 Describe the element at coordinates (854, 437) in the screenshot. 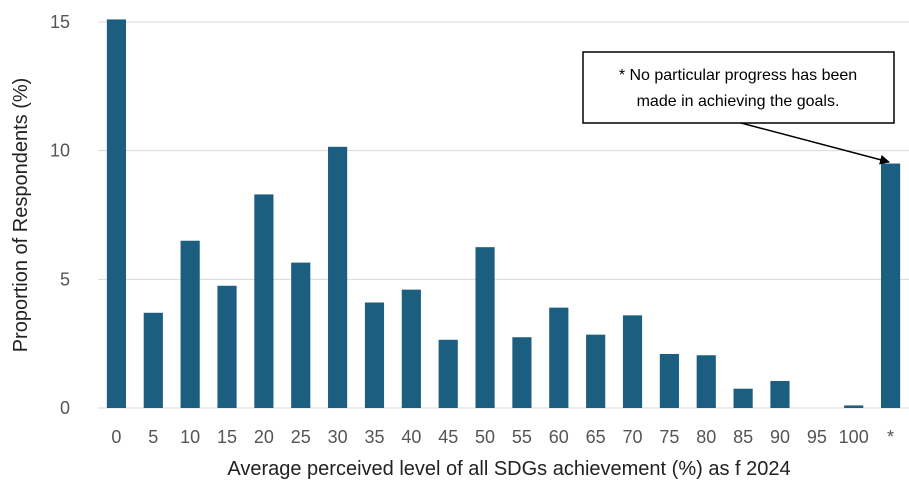

I see `x-tick-label: 100` at that location.